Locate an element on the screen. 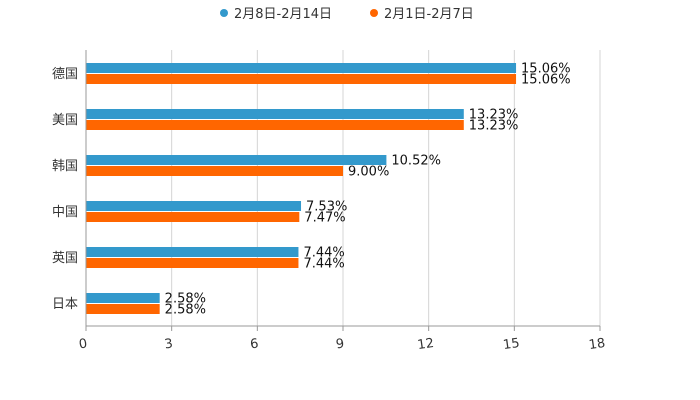 Image resolution: width=700 pixels, height=400 pixels. category-label: 韩国 is located at coordinates (65, 166).